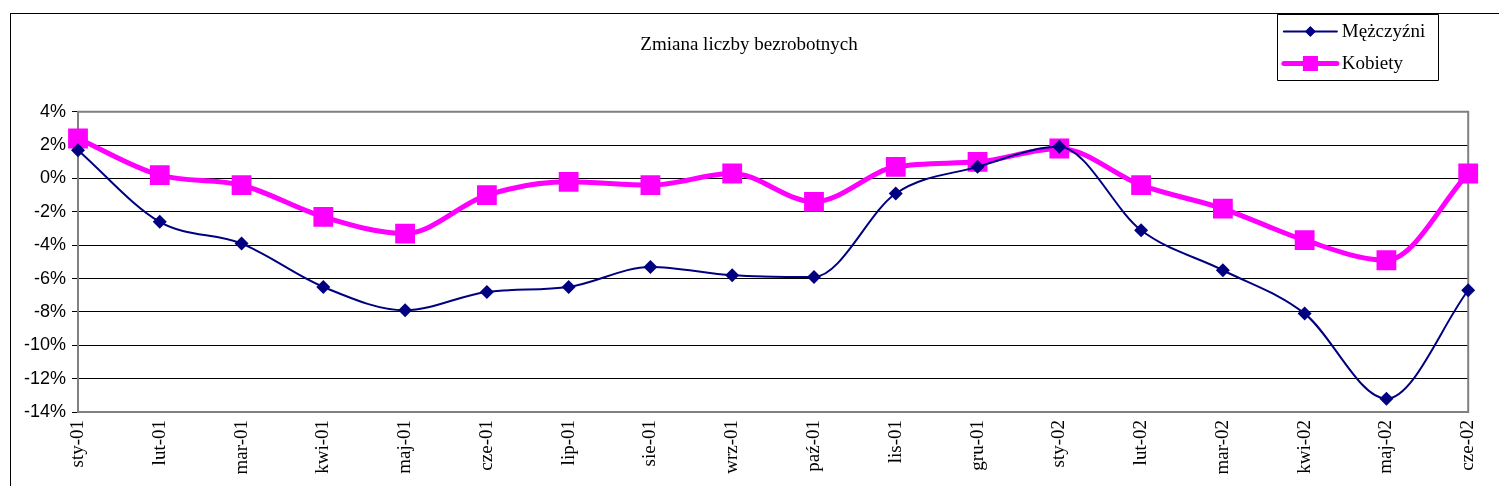 This screenshot has width=1499, height=486. Describe the element at coordinates (44, 377) in the screenshot. I see `y-tick-label: -12%` at that location.